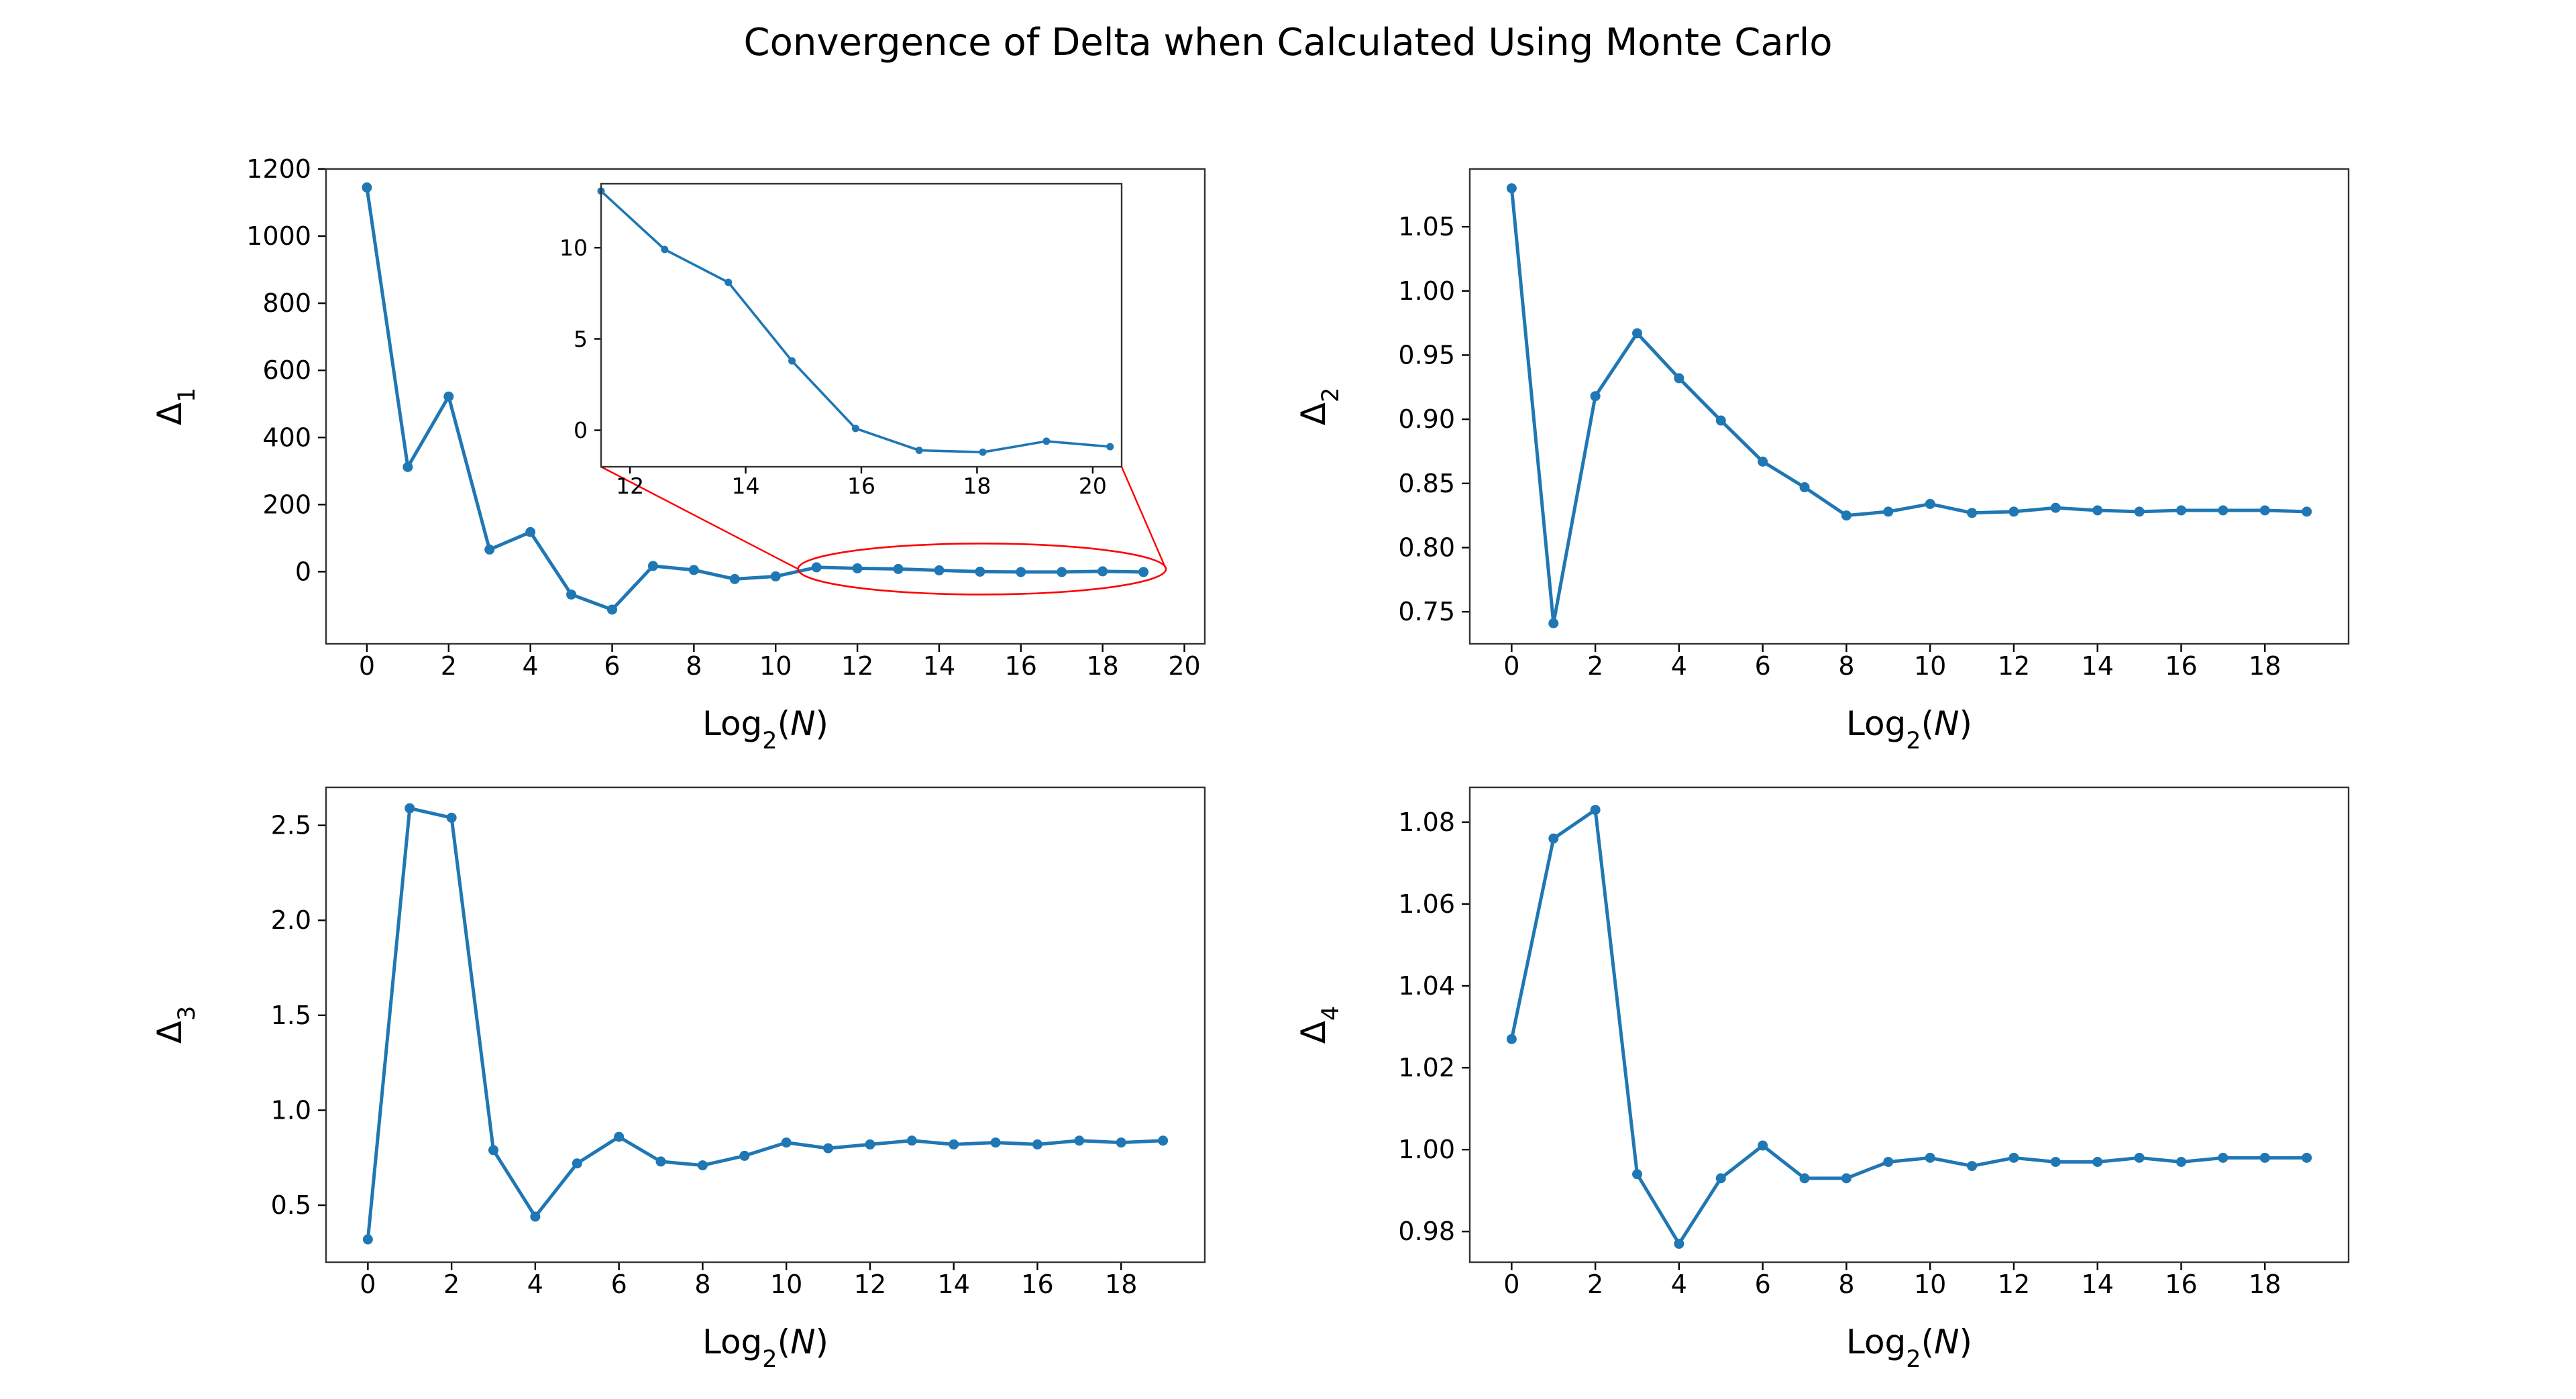 The width and height of the screenshot is (2576, 1399). What do you see at coordinates (764, 1023) in the screenshot?
I see `panel-bottom-left-series-line` at bounding box center [764, 1023].